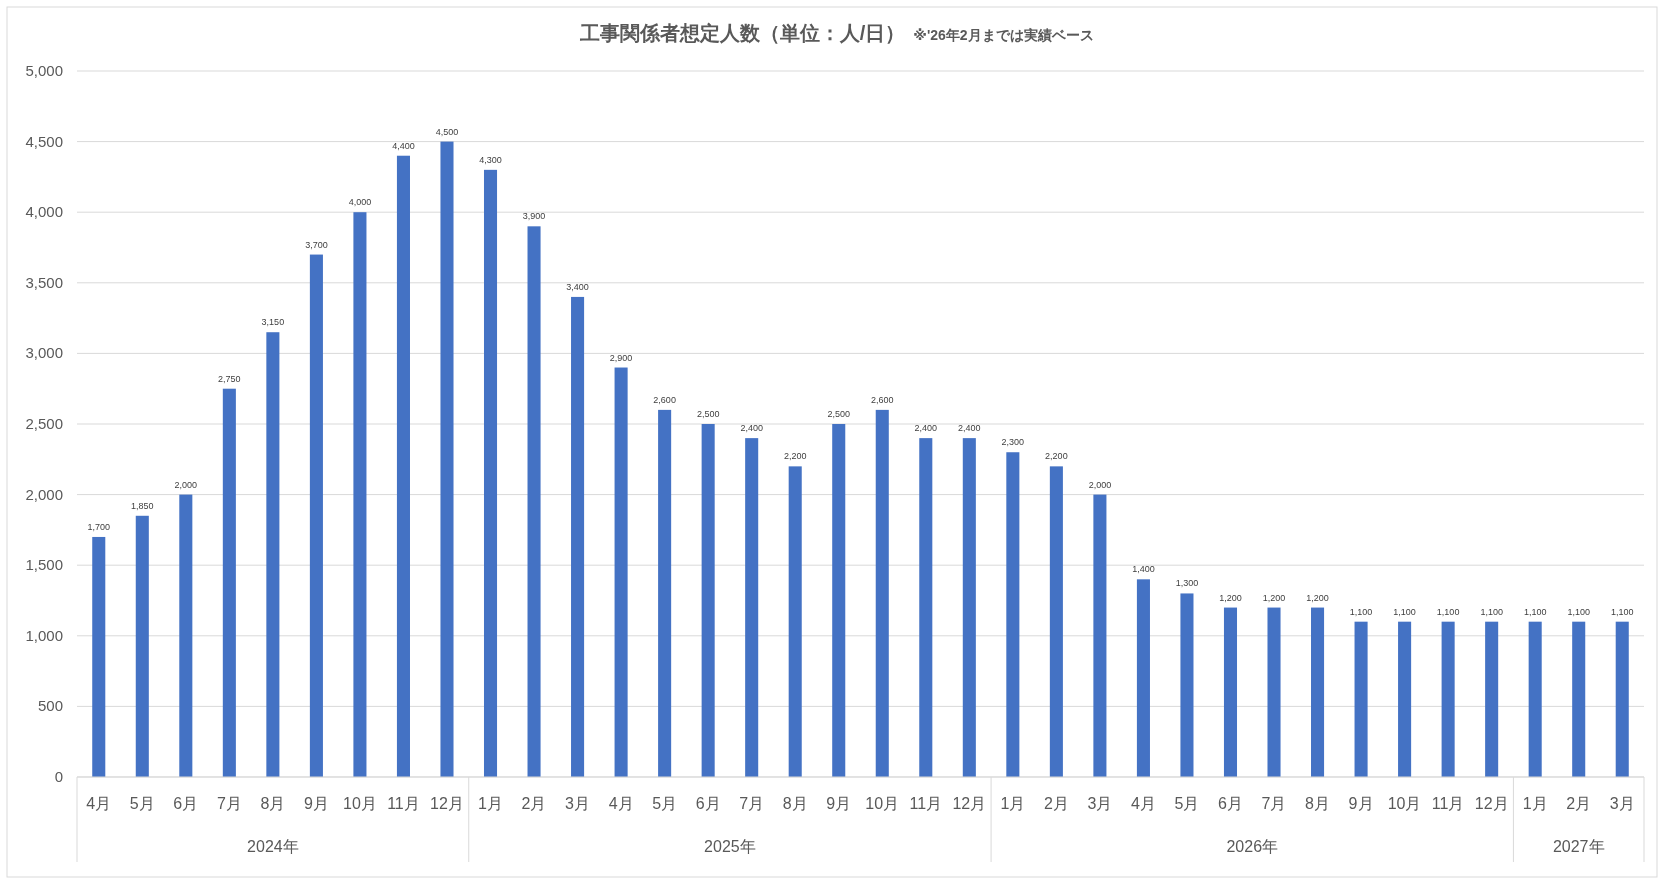  What do you see at coordinates (403, 145) in the screenshot?
I see `data-label: 4,400` at bounding box center [403, 145].